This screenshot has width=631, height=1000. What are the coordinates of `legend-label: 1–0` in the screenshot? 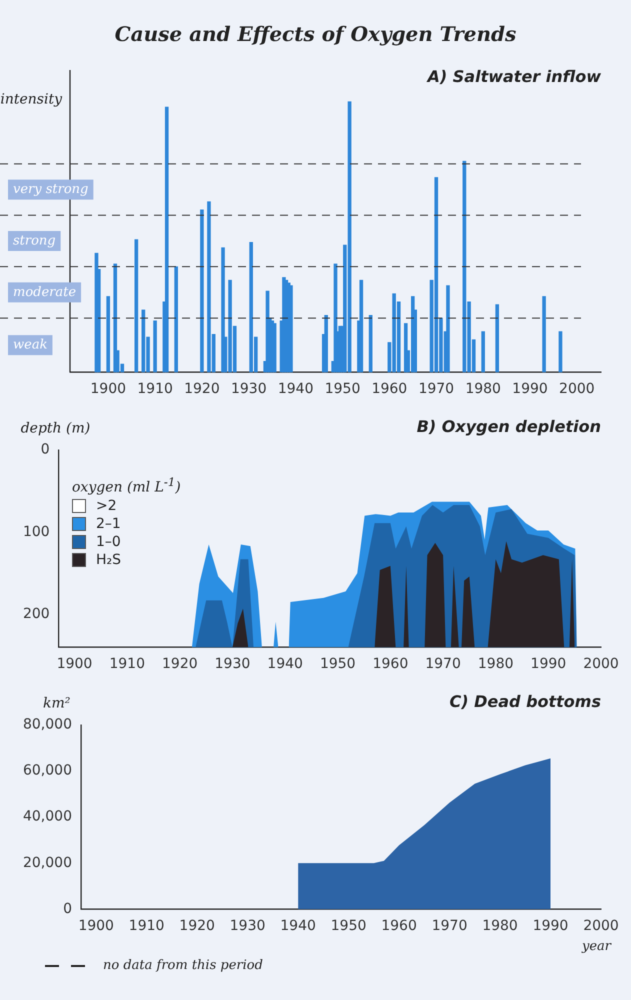 It's located at (108, 542).